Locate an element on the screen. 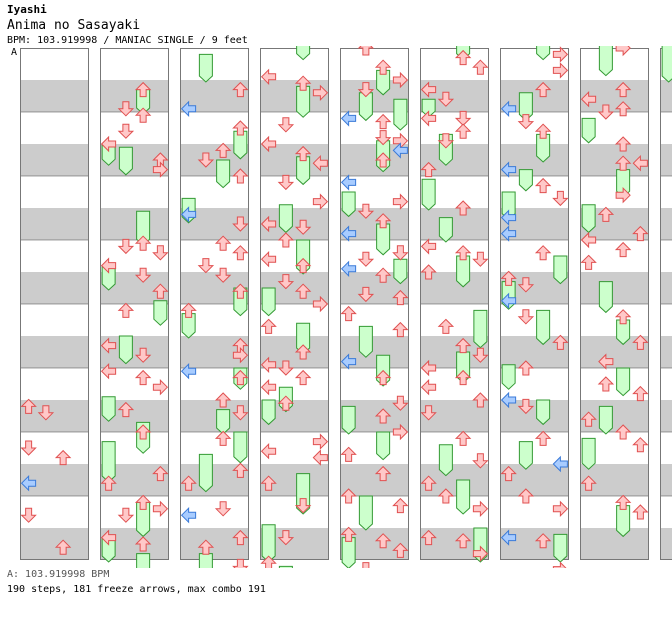 The width and height of the screenshot is (672, 620). song-name: Anima no Sasayaki is located at coordinates (74, 25).